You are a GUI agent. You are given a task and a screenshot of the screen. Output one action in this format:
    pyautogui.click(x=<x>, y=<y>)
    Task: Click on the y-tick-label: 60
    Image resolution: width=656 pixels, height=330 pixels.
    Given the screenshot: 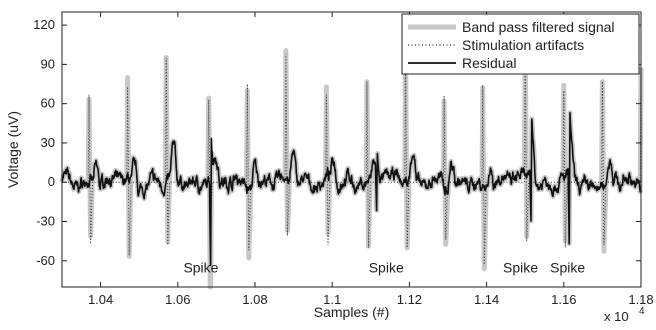 What is the action you would take?
    pyautogui.click(x=48, y=103)
    